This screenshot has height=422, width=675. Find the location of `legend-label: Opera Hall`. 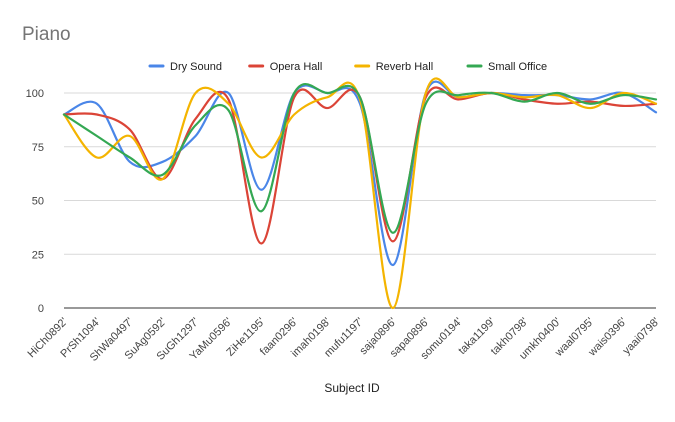

legend-label: Opera Hall is located at coordinates (296, 67).